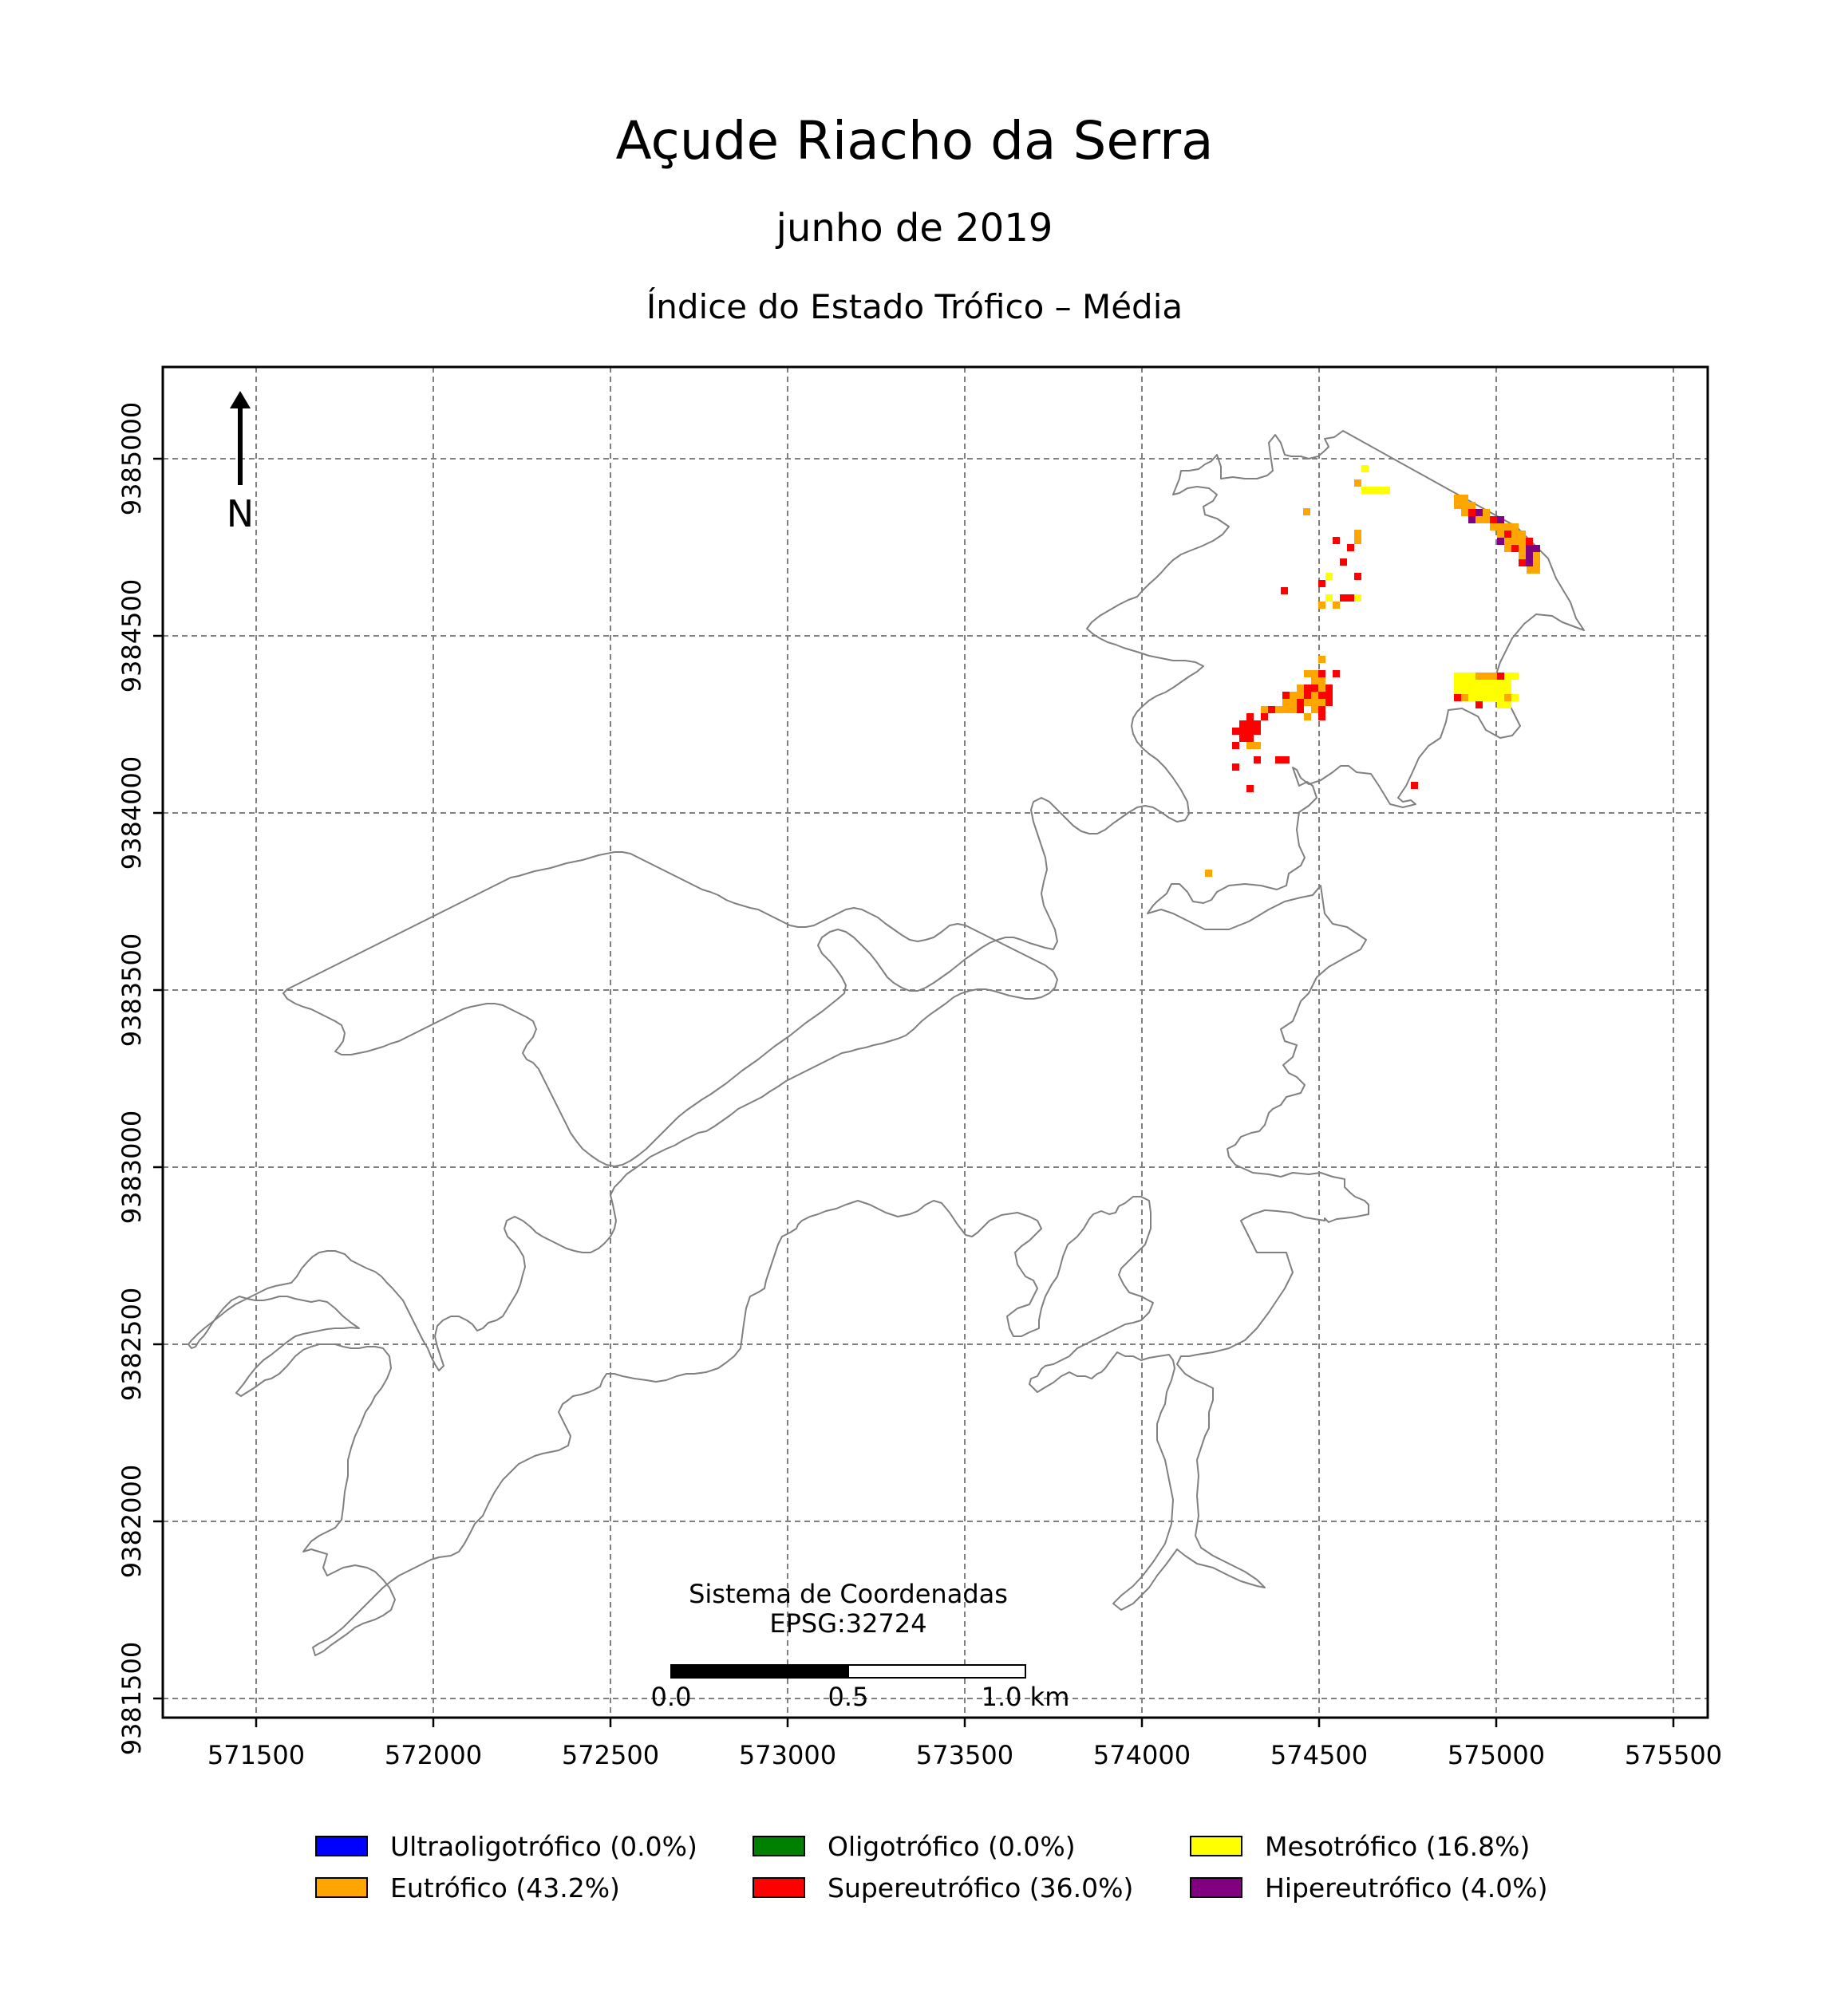  Describe the element at coordinates (1397, 1847) in the screenshot. I see `legend-label: Mesotrófico (16.8%)` at that location.